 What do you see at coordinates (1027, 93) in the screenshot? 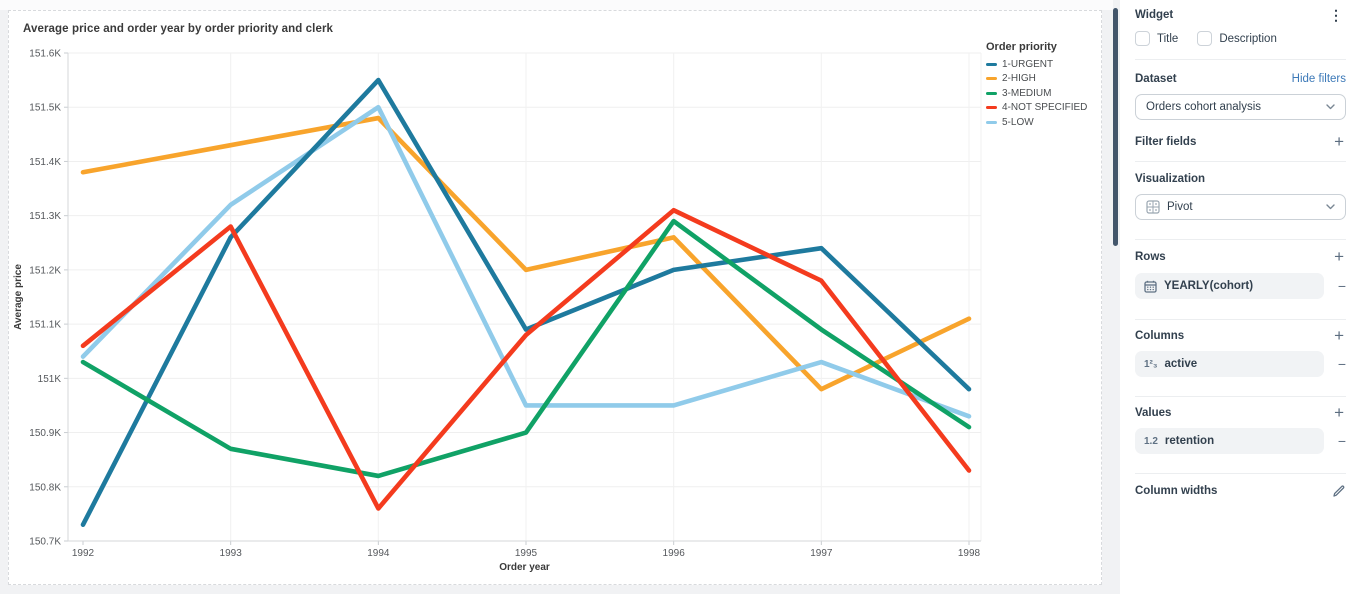
I see `legend-label: 3-MEDIUM` at bounding box center [1027, 93].